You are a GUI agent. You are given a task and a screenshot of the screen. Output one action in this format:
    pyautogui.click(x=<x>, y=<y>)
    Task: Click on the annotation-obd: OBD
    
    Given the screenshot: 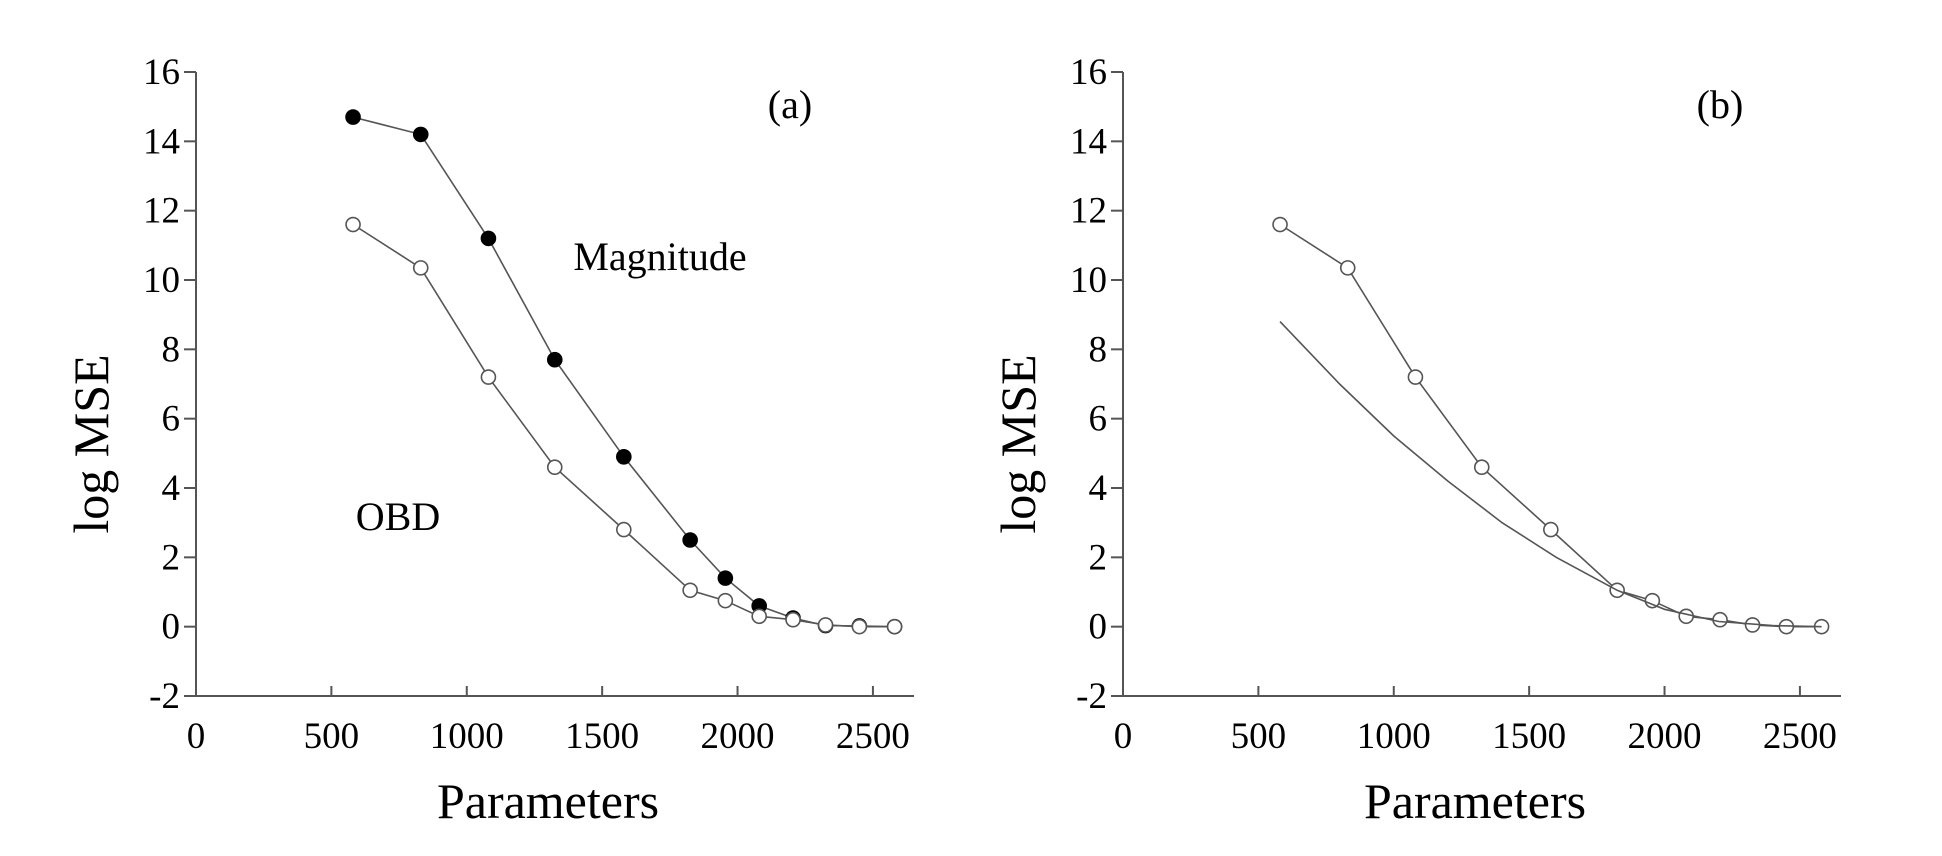 What is the action you would take?
    pyautogui.click(x=398, y=516)
    